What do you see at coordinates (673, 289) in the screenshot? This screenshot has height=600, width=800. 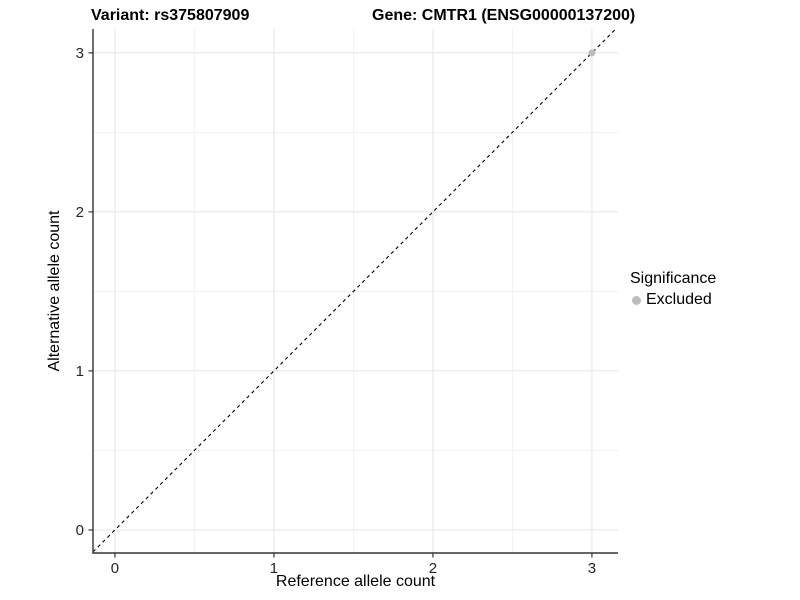 I see `legend: Significance Excluded` at bounding box center [673, 289].